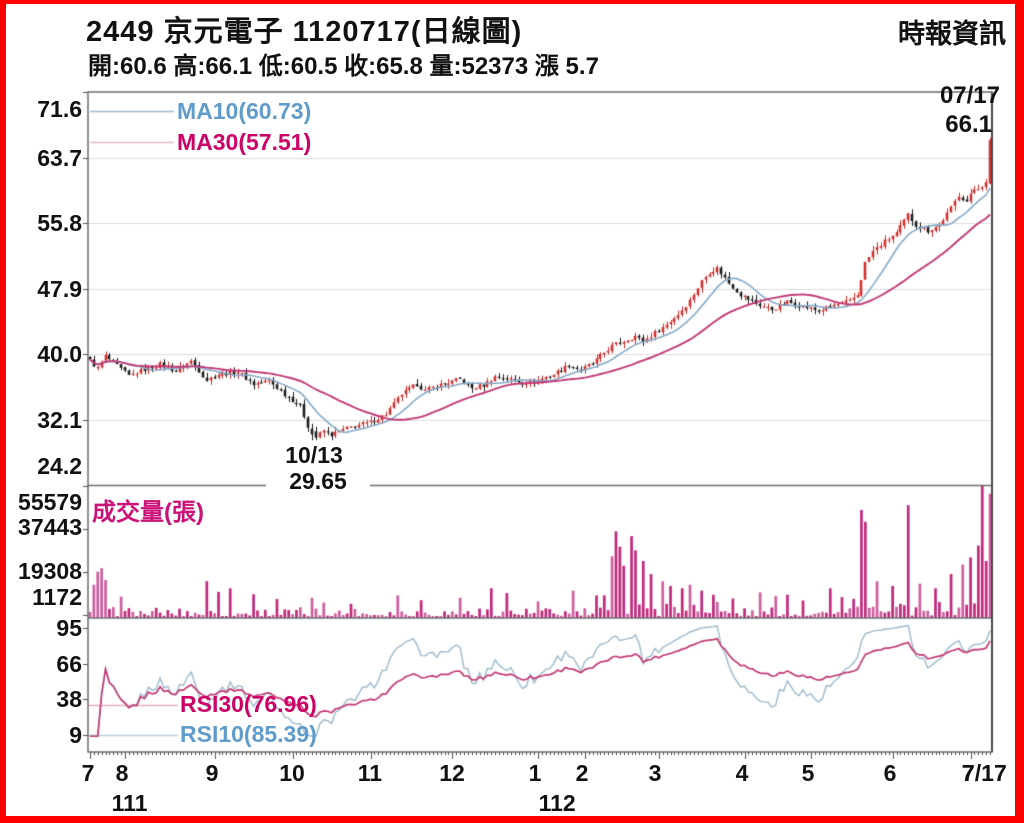  Describe the element at coordinates (655, 773) in the screenshot. I see `x-axis-month-label: 3` at that location.